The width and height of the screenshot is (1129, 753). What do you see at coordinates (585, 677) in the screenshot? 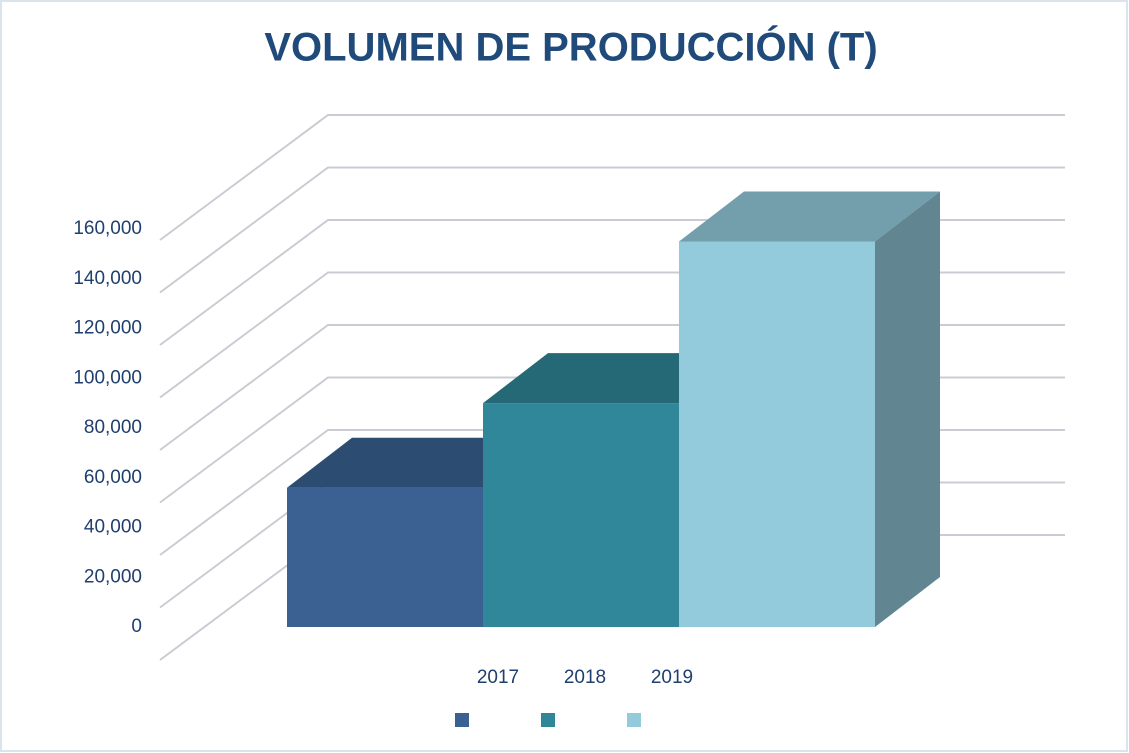
I see `x-tick-label: 2018` at bounding box center [585, 677].